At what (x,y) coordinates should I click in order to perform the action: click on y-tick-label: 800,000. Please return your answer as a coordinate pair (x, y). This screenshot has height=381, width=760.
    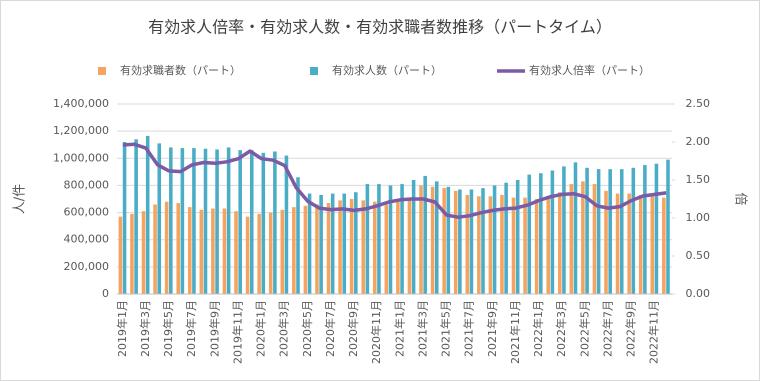
    Looking at the image, I should click on (87, 184).